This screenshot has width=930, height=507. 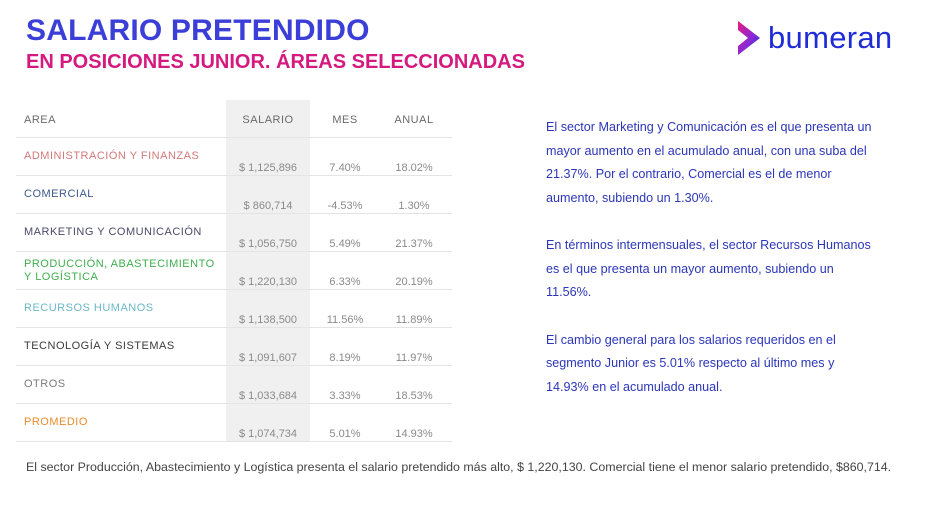 What do you see at coordinates (345, 396) in the screenshot?
I see `mes-value: 3.33%` at bounding box center [345, 396].